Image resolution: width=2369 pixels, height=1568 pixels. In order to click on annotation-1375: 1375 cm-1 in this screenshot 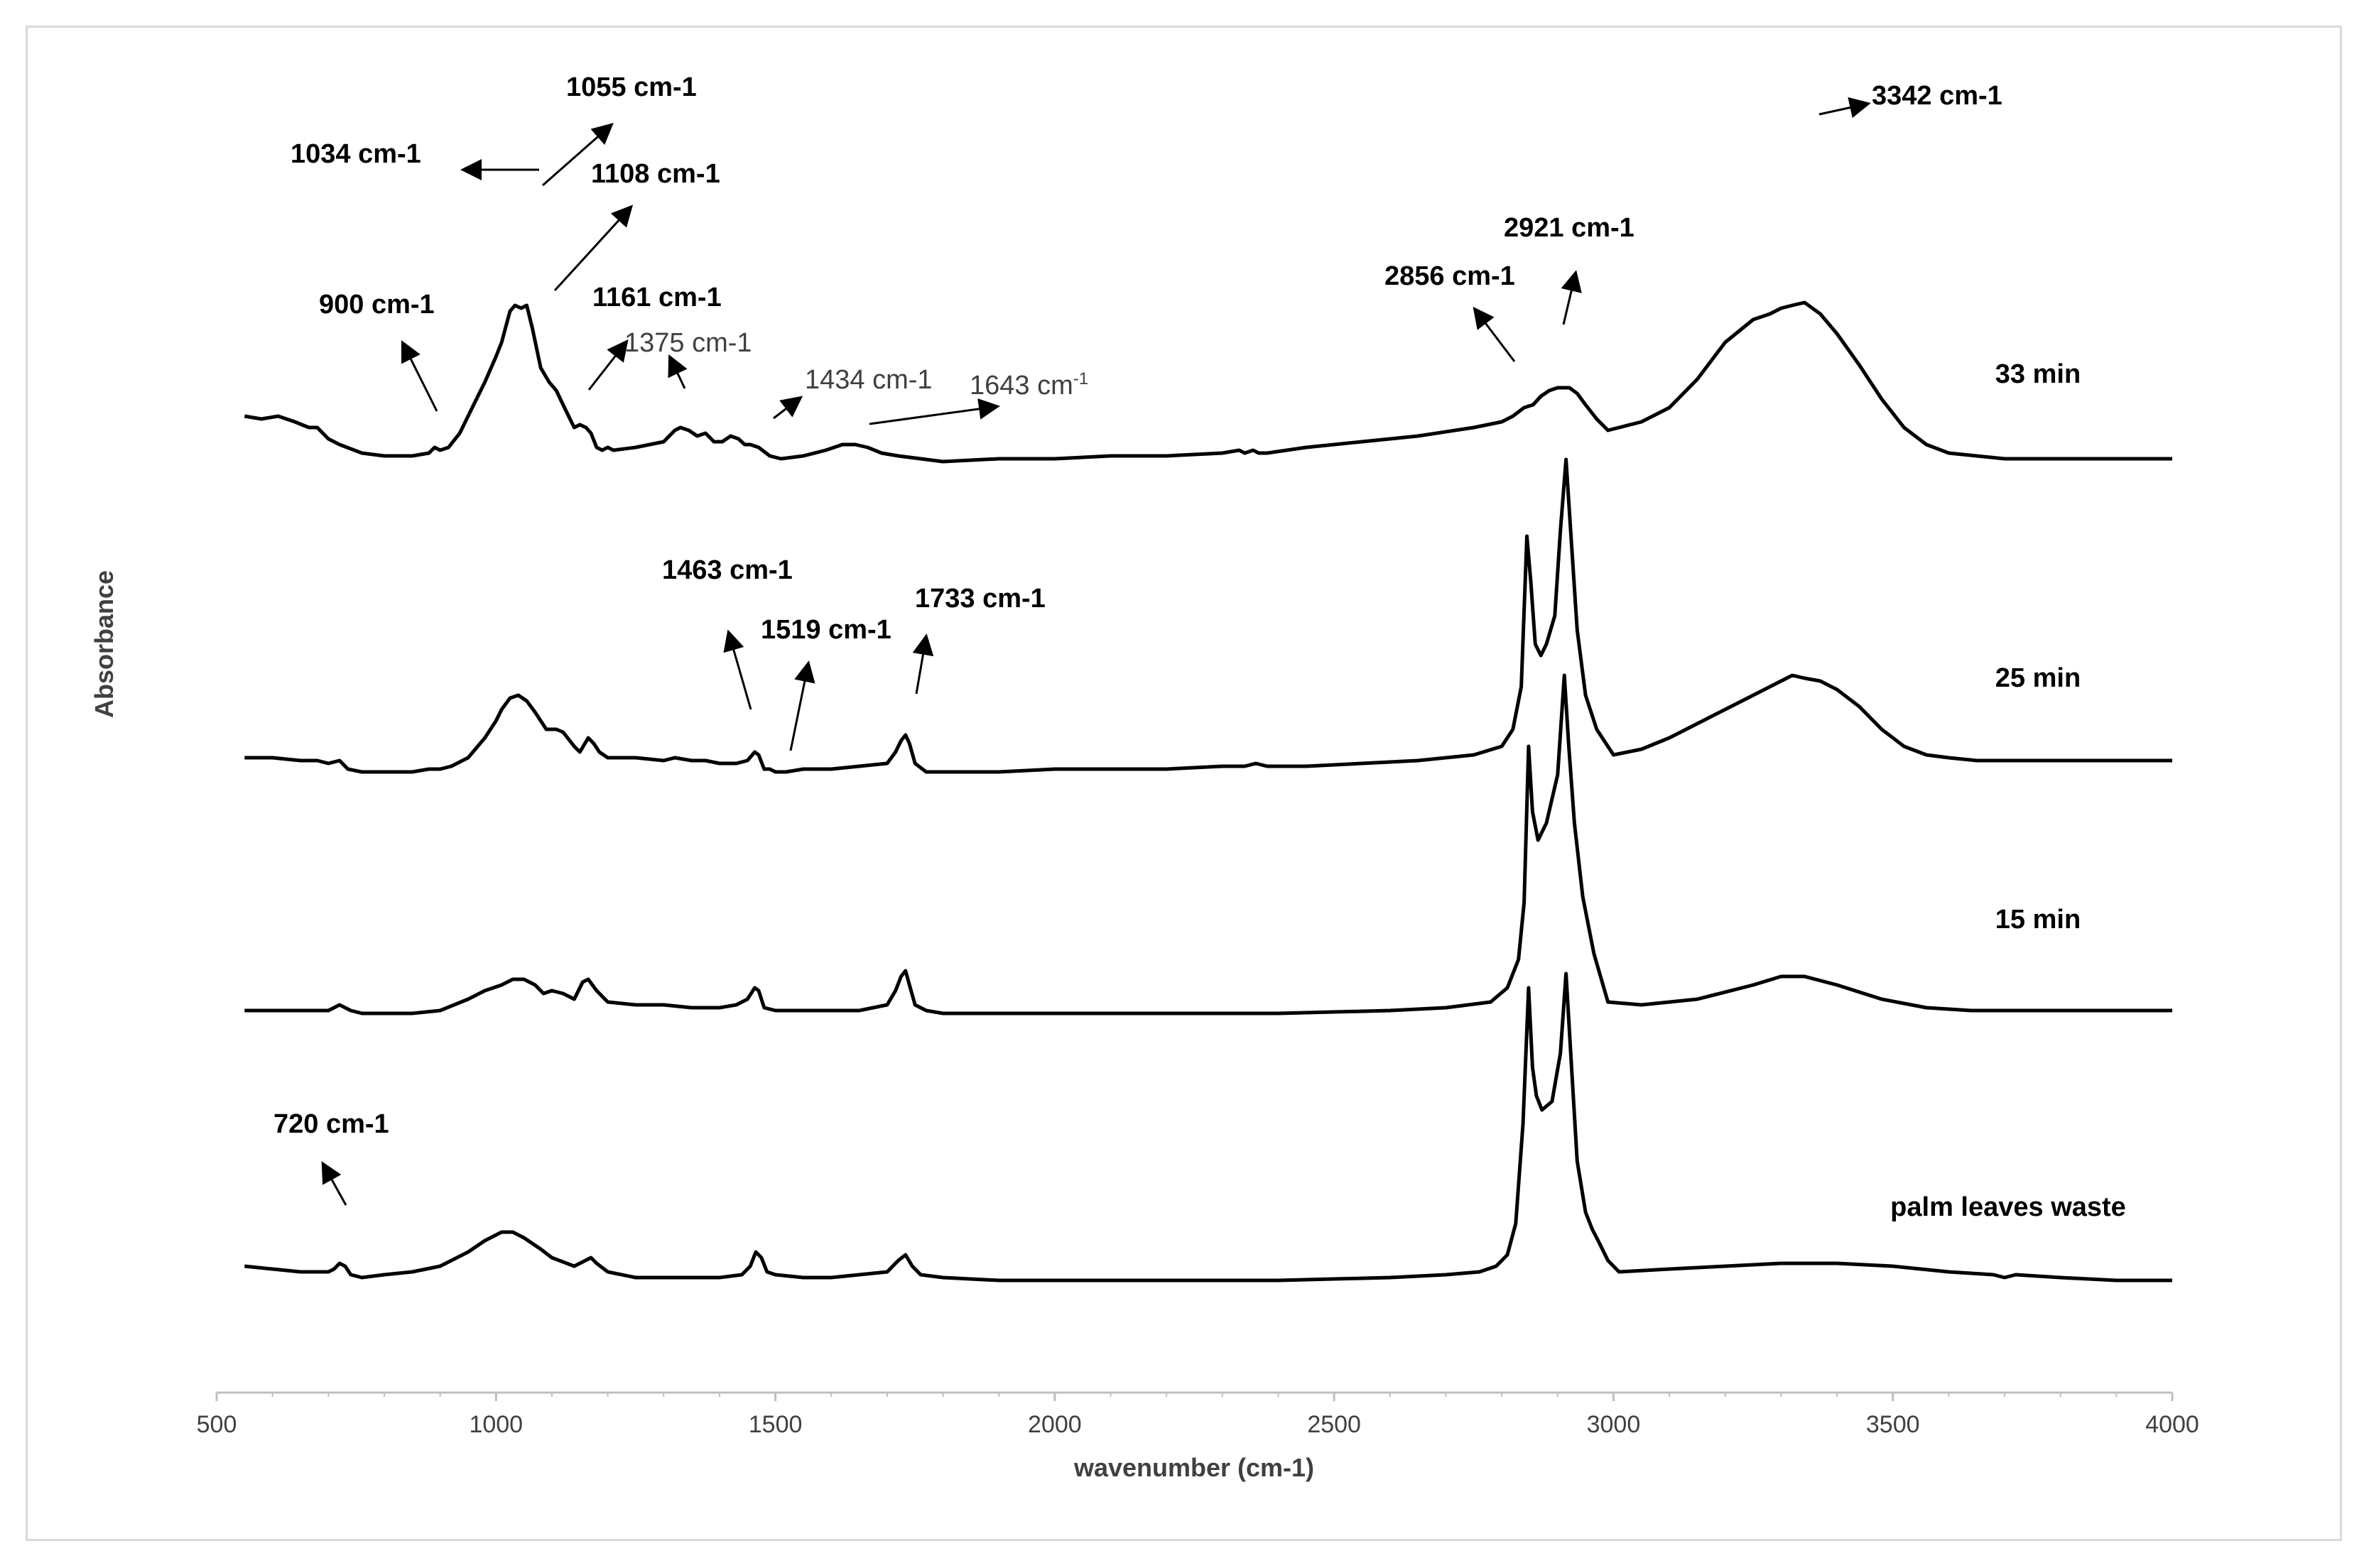, I will do `click(688, 343)`.